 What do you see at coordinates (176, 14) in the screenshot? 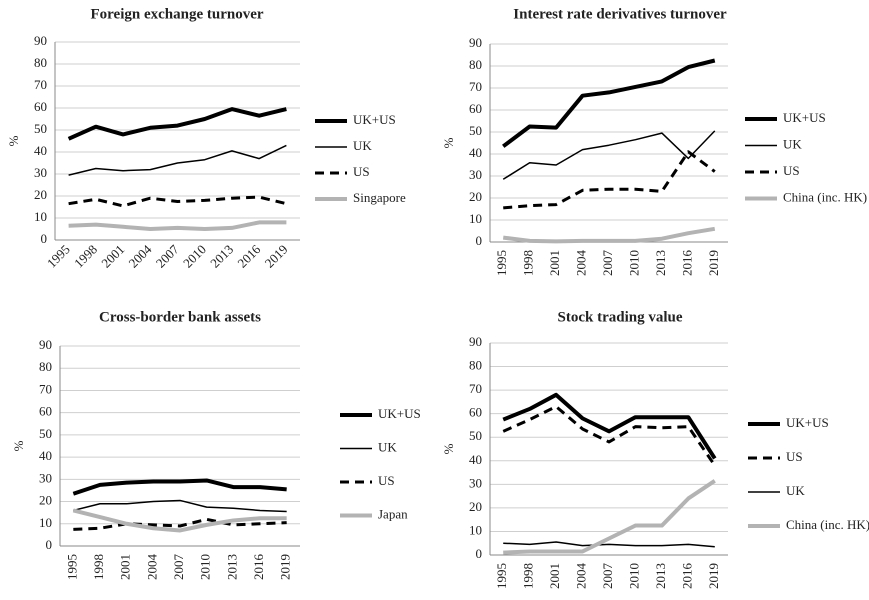
I see `chart-title: Foreign exchange turnover` at bounding box center [176, 14].